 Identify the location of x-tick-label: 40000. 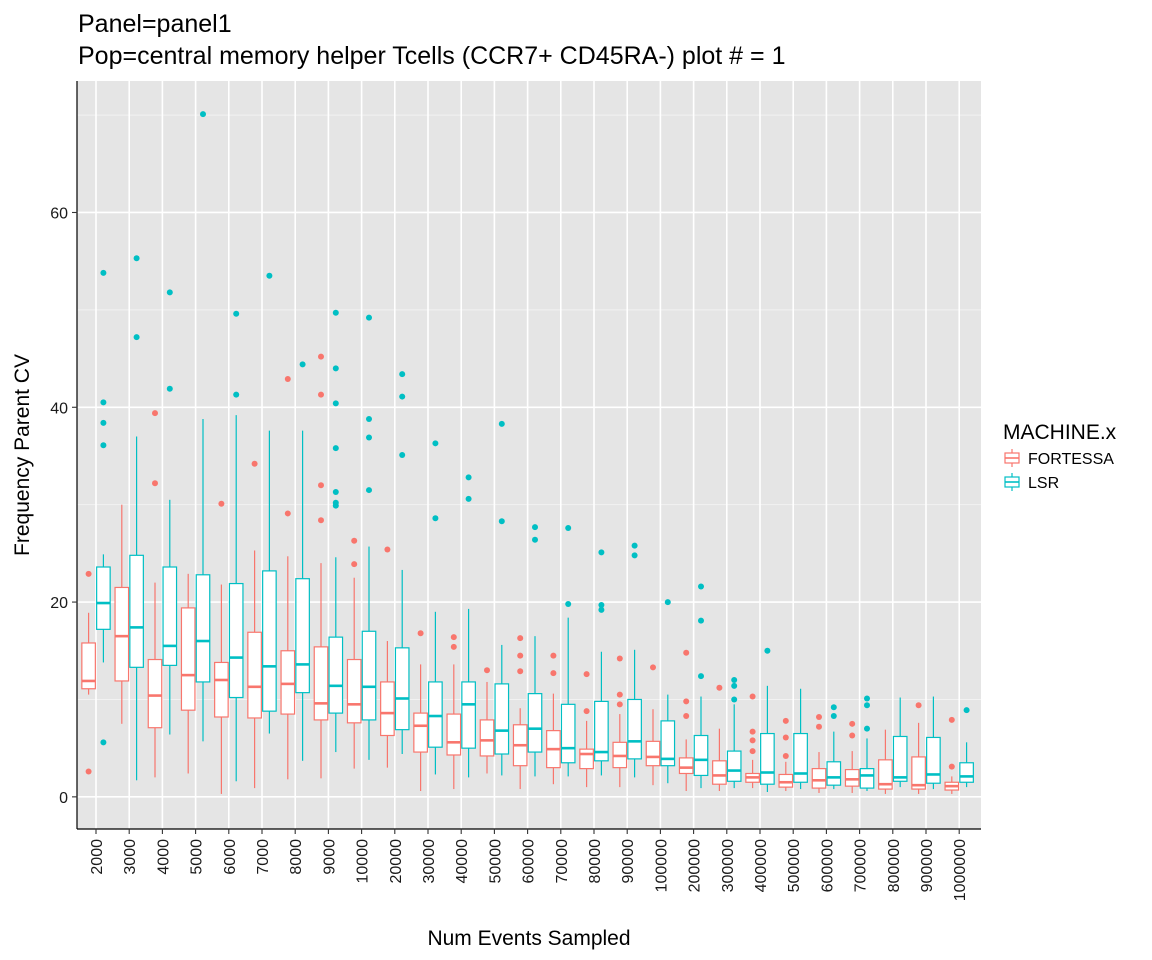
(462, 861).